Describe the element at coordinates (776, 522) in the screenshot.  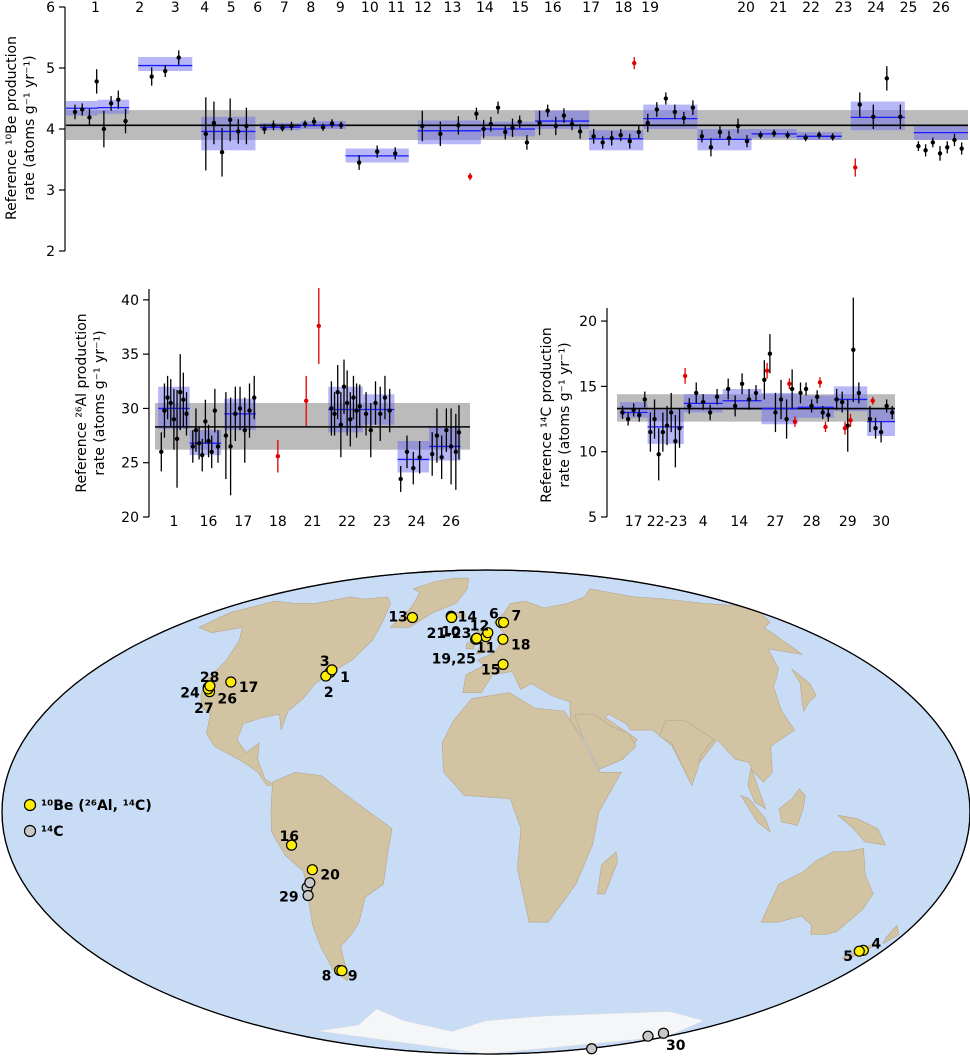
I see `c14-site-label: 27` at that location.